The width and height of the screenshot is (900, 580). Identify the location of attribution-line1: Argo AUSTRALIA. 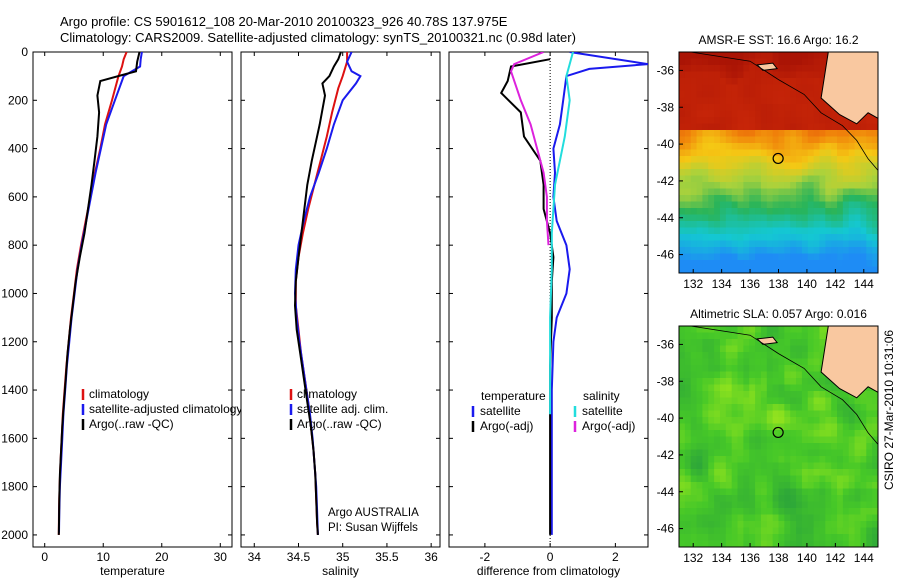
(373, 513).